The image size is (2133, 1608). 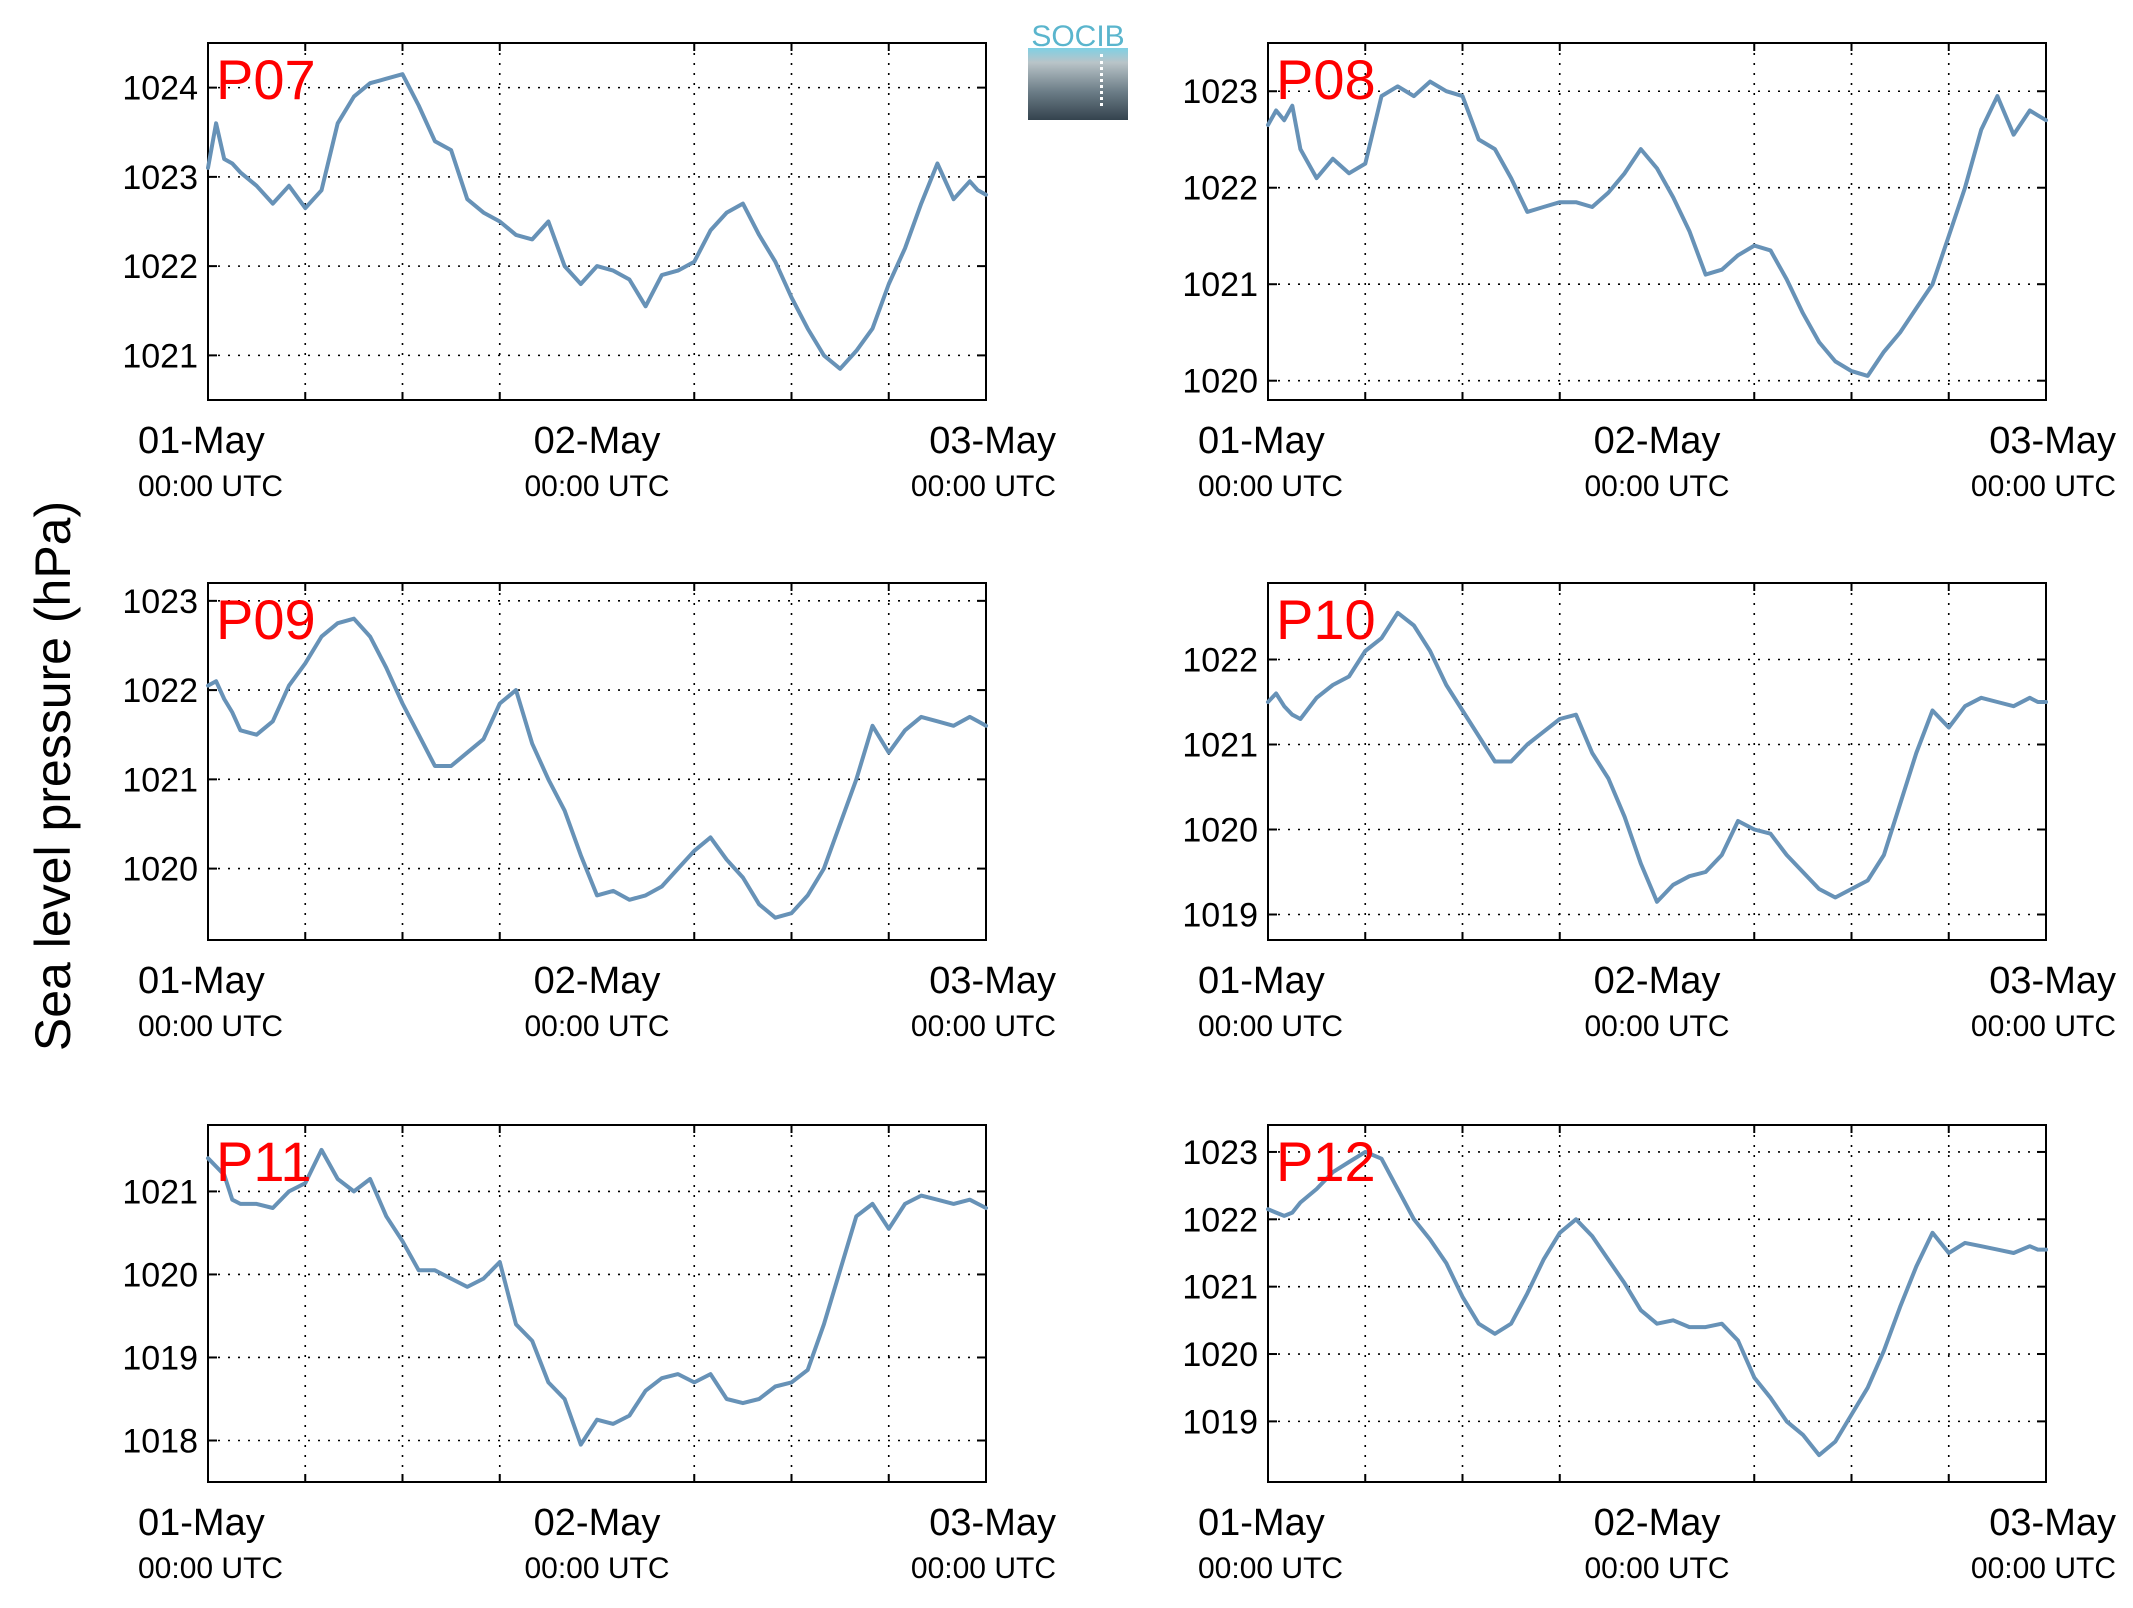 What do you see at coordinates (1326, 1161) in the screenshot?
I see `station-label: P12` at bounding box center [1326, 1161].